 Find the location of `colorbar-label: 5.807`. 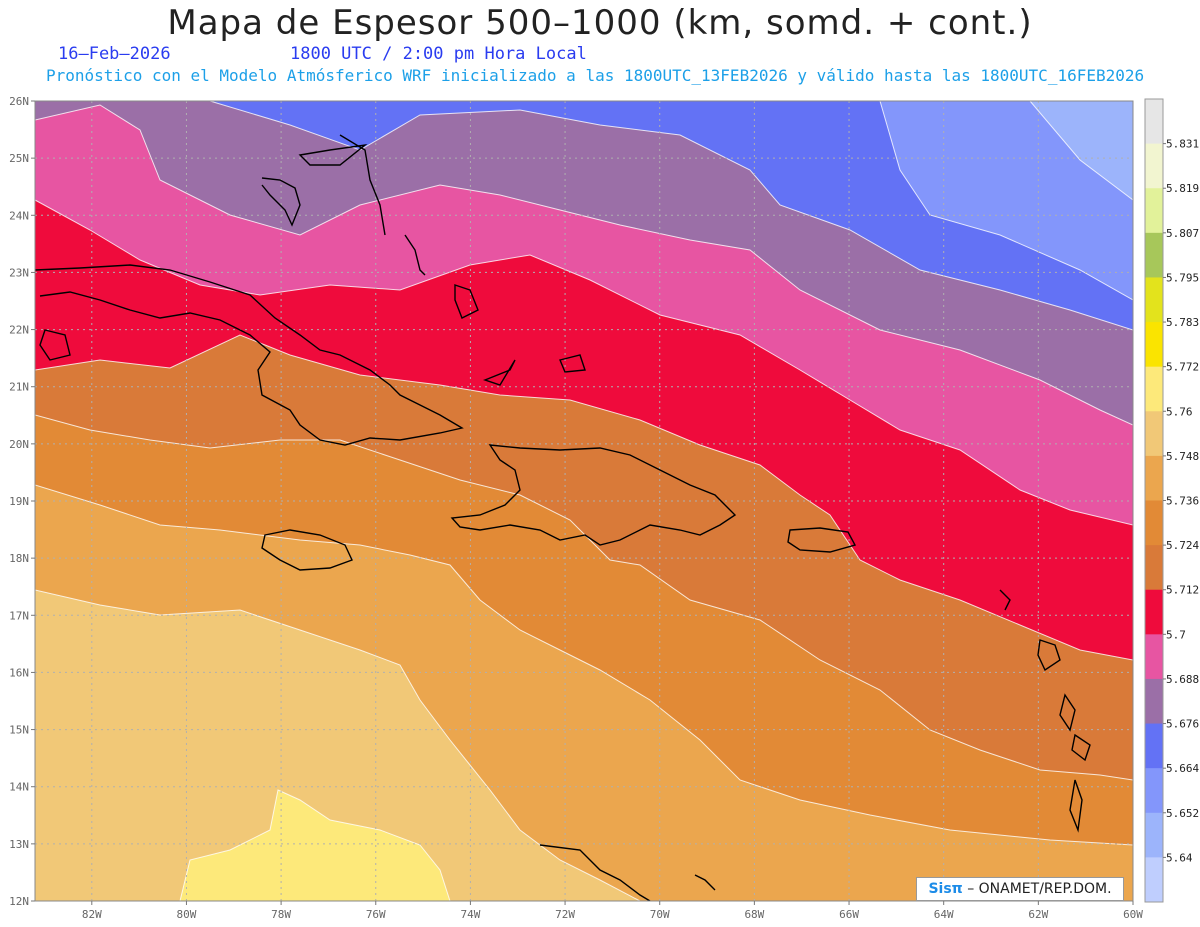

colorbar-label: 5.807 is located at coordinates (1182, 233).